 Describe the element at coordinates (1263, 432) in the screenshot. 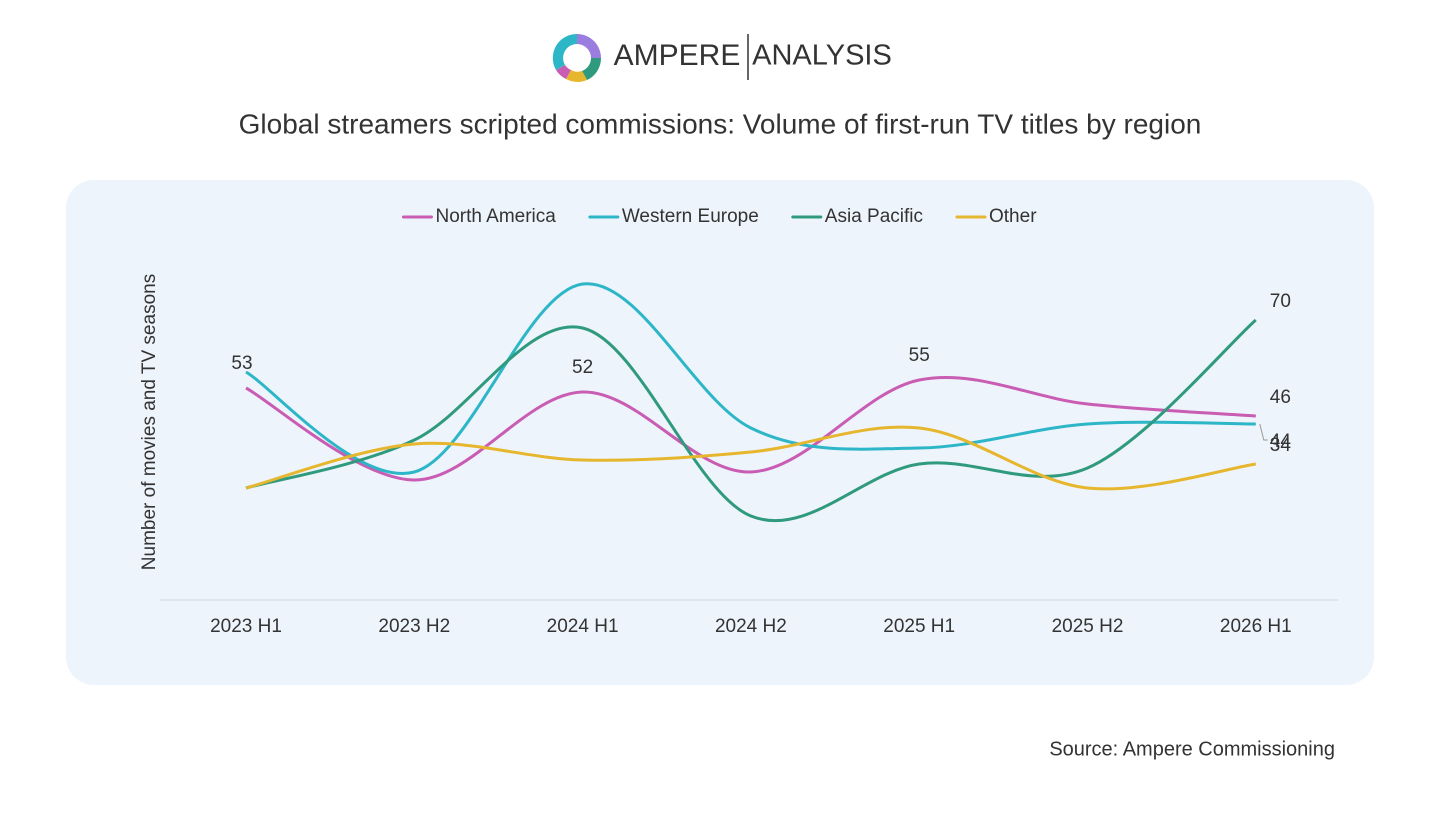

I see `label-leader` at that location.